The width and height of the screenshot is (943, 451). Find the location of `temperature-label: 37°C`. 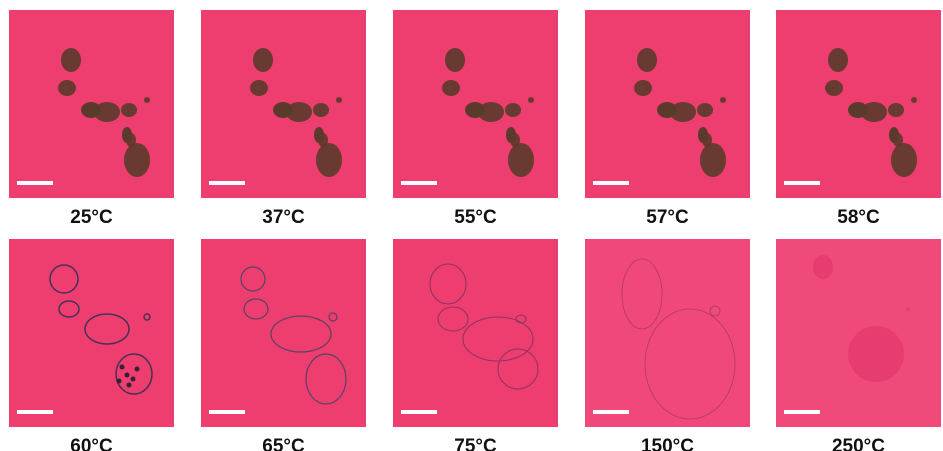

temperature-label: 37°C is located at coordinates (283, 217).